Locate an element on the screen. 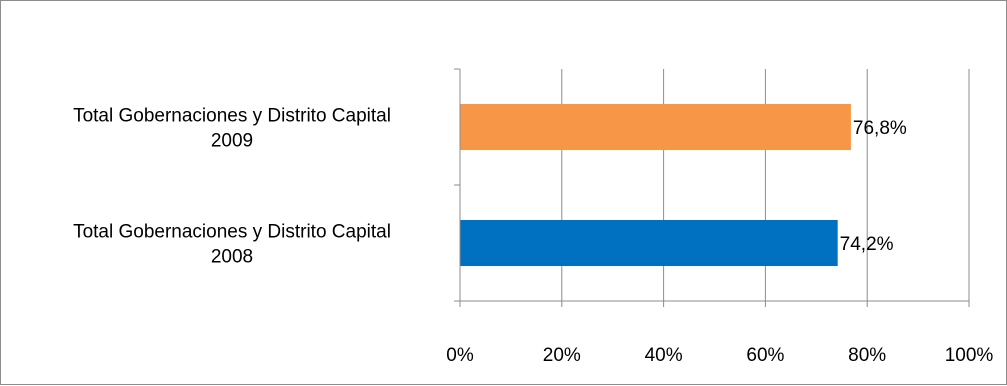  data-label: 76,8% is located at coordinates (880, 128).